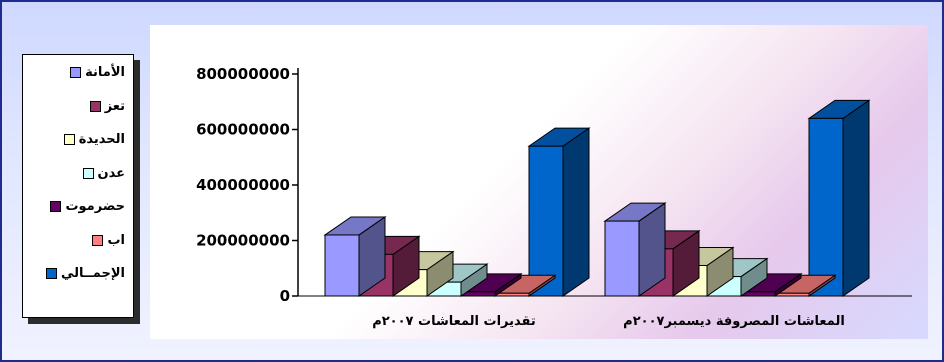  What do you see at coordinates (285, 296) in the screenshot?
I see `y-tick-label: 0` at bounding box center [285, 296].